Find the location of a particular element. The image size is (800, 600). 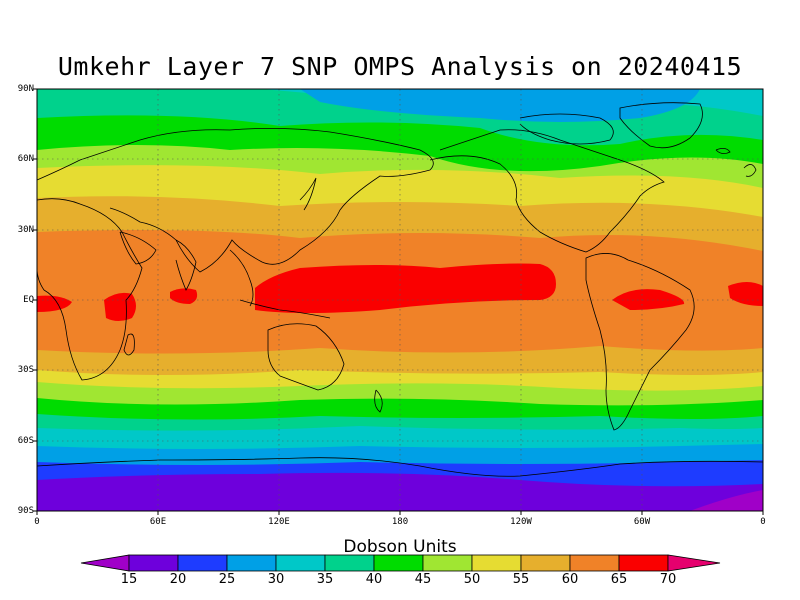

lat-label-eq: EQ is located at coordinates (28, 300).